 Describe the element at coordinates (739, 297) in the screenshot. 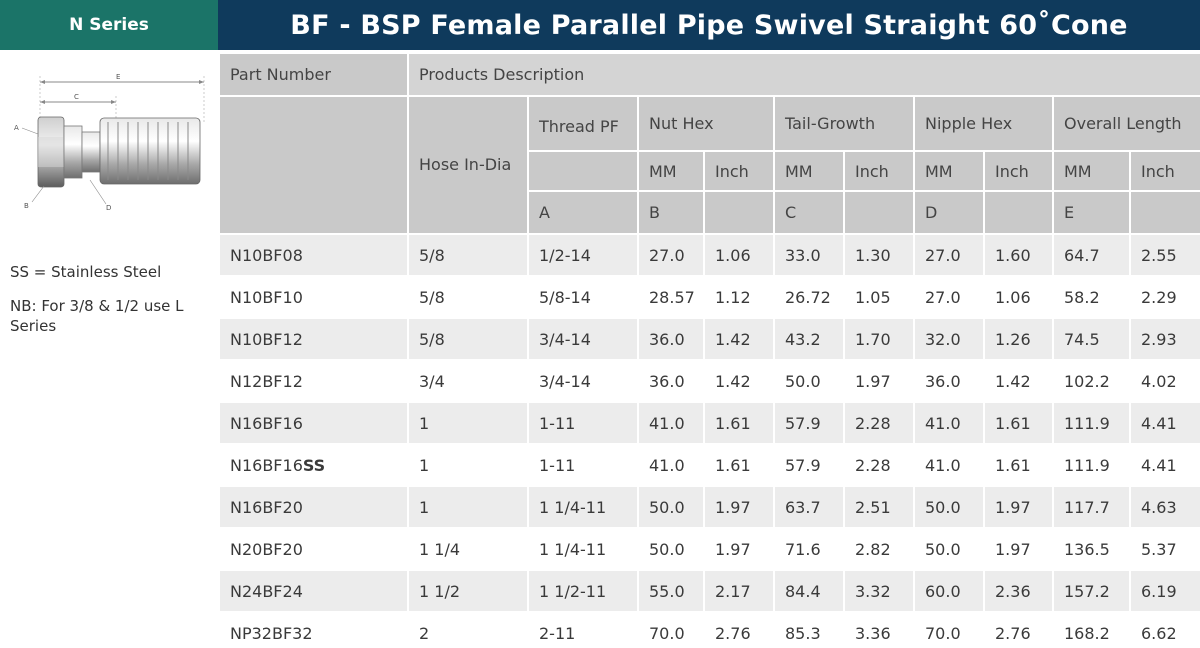

I see `cell-nut-inch: 1.12` at that location.